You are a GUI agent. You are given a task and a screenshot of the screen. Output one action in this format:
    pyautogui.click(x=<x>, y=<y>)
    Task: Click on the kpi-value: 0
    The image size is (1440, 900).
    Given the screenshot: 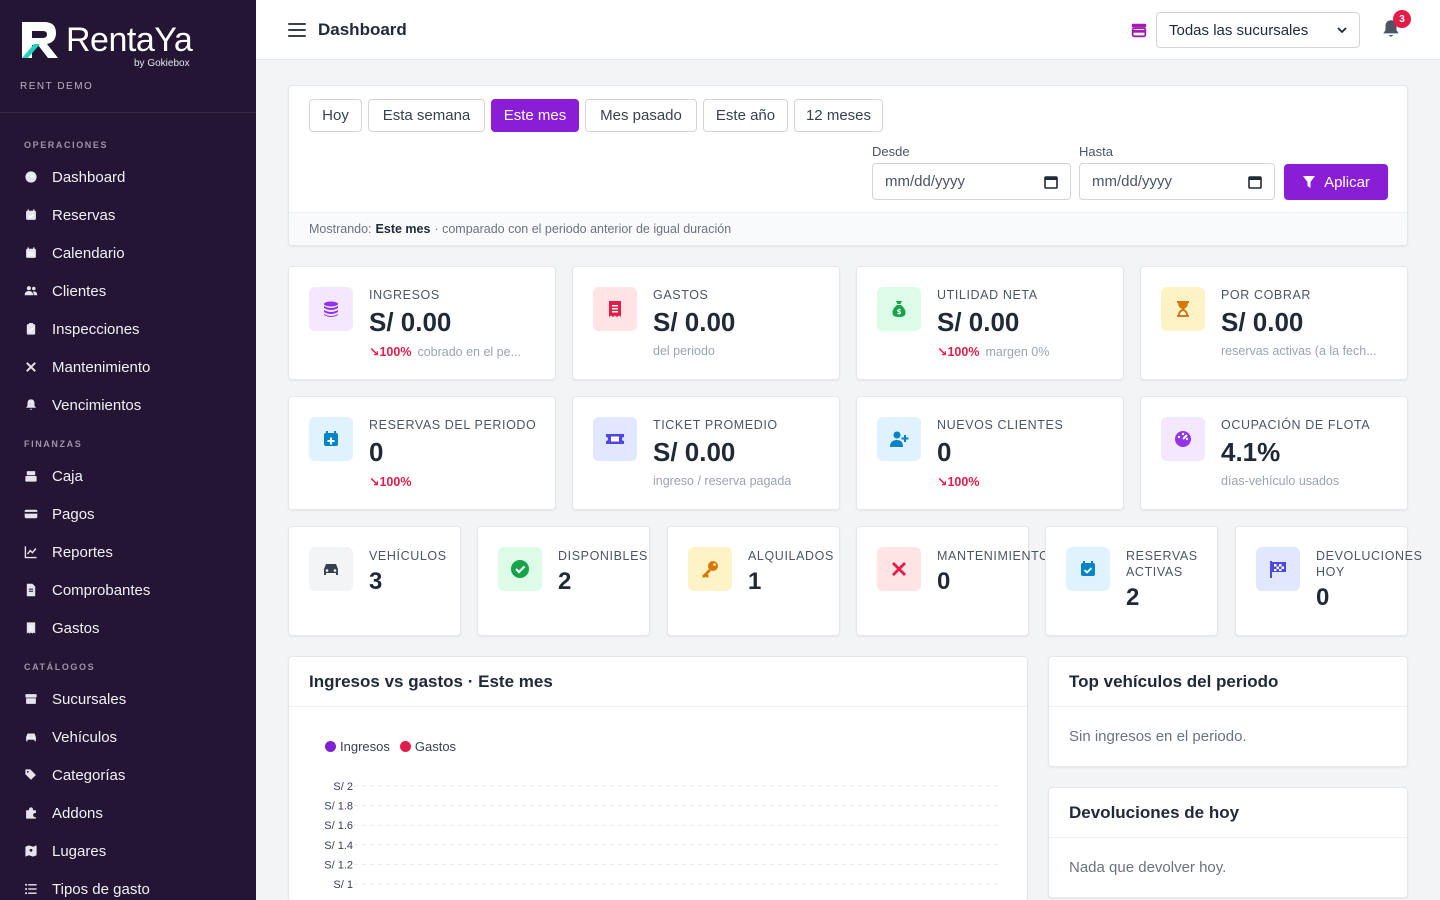 What is the action you would take?
    pyautogui.click(x=376, y=452)
    